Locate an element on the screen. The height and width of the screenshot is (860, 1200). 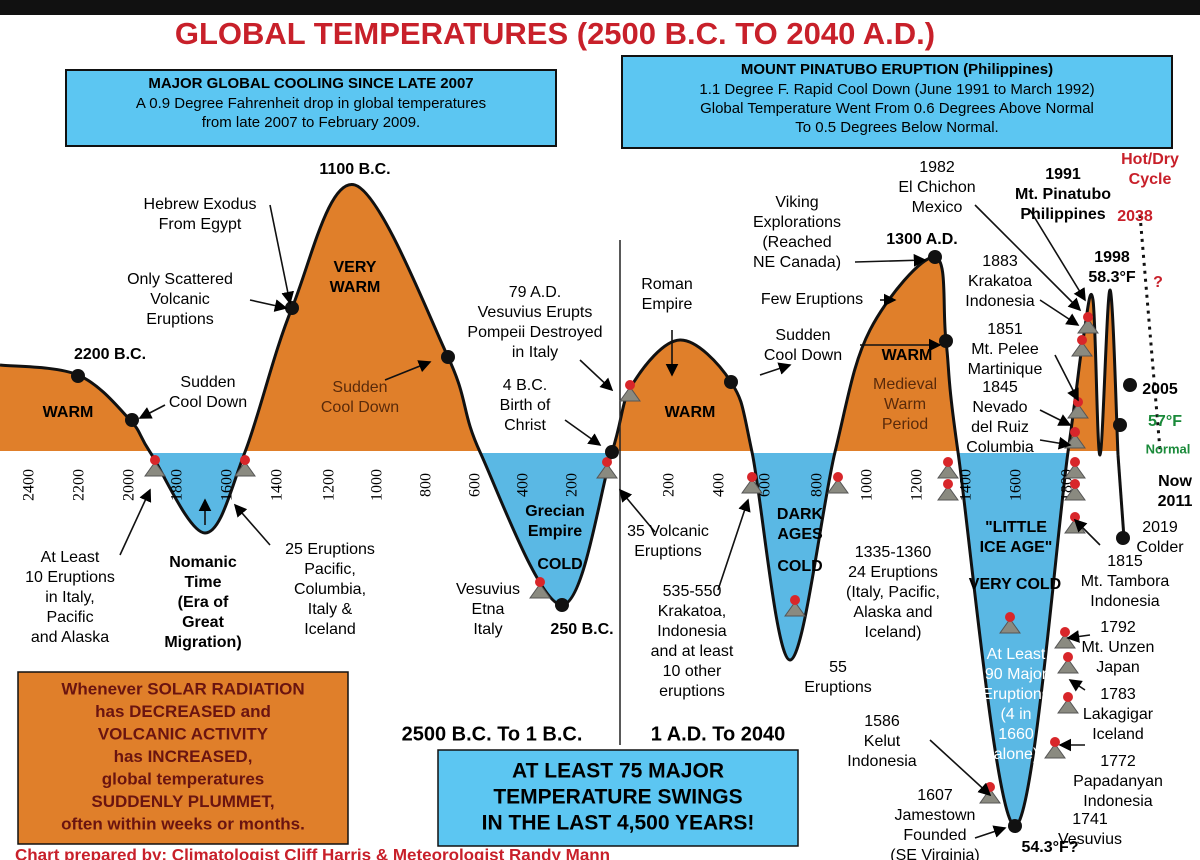
annotation-line: DARK is located at coordinates (800, 514).